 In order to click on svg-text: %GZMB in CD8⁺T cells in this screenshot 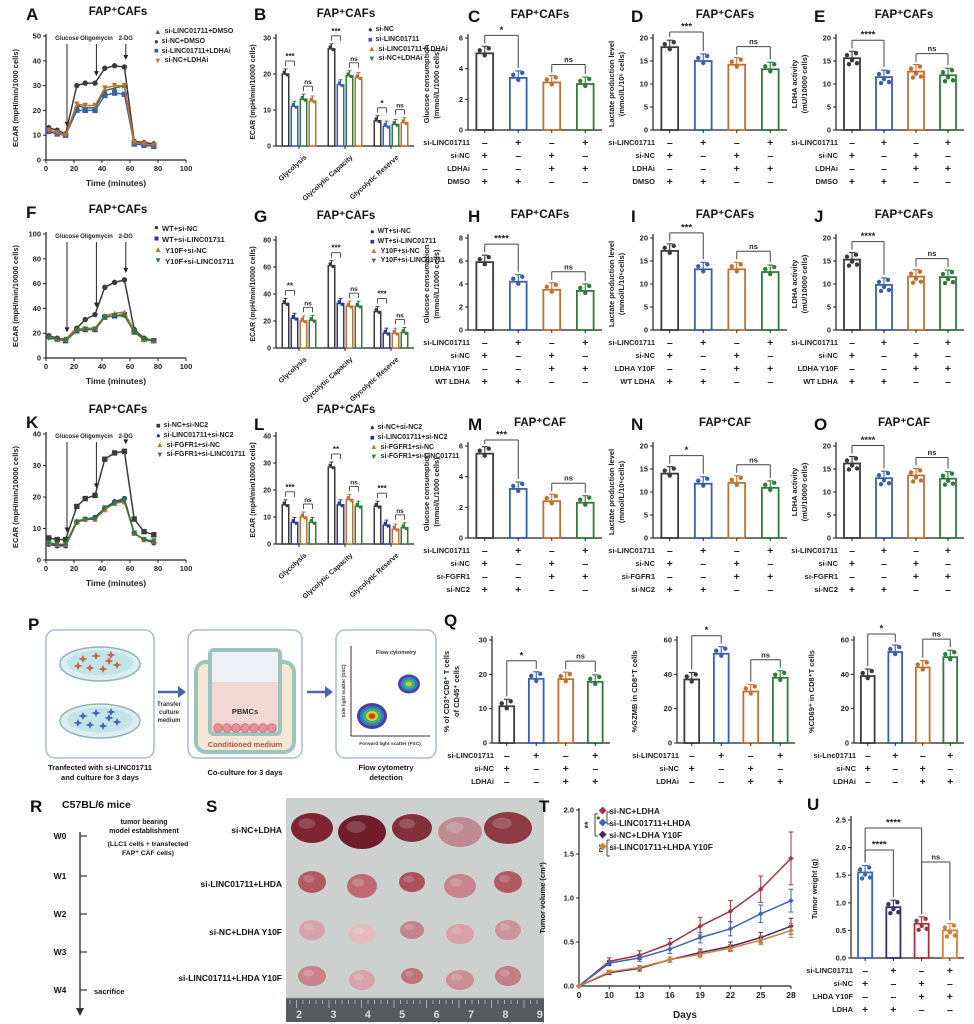, I will do `click(634, 692)`.